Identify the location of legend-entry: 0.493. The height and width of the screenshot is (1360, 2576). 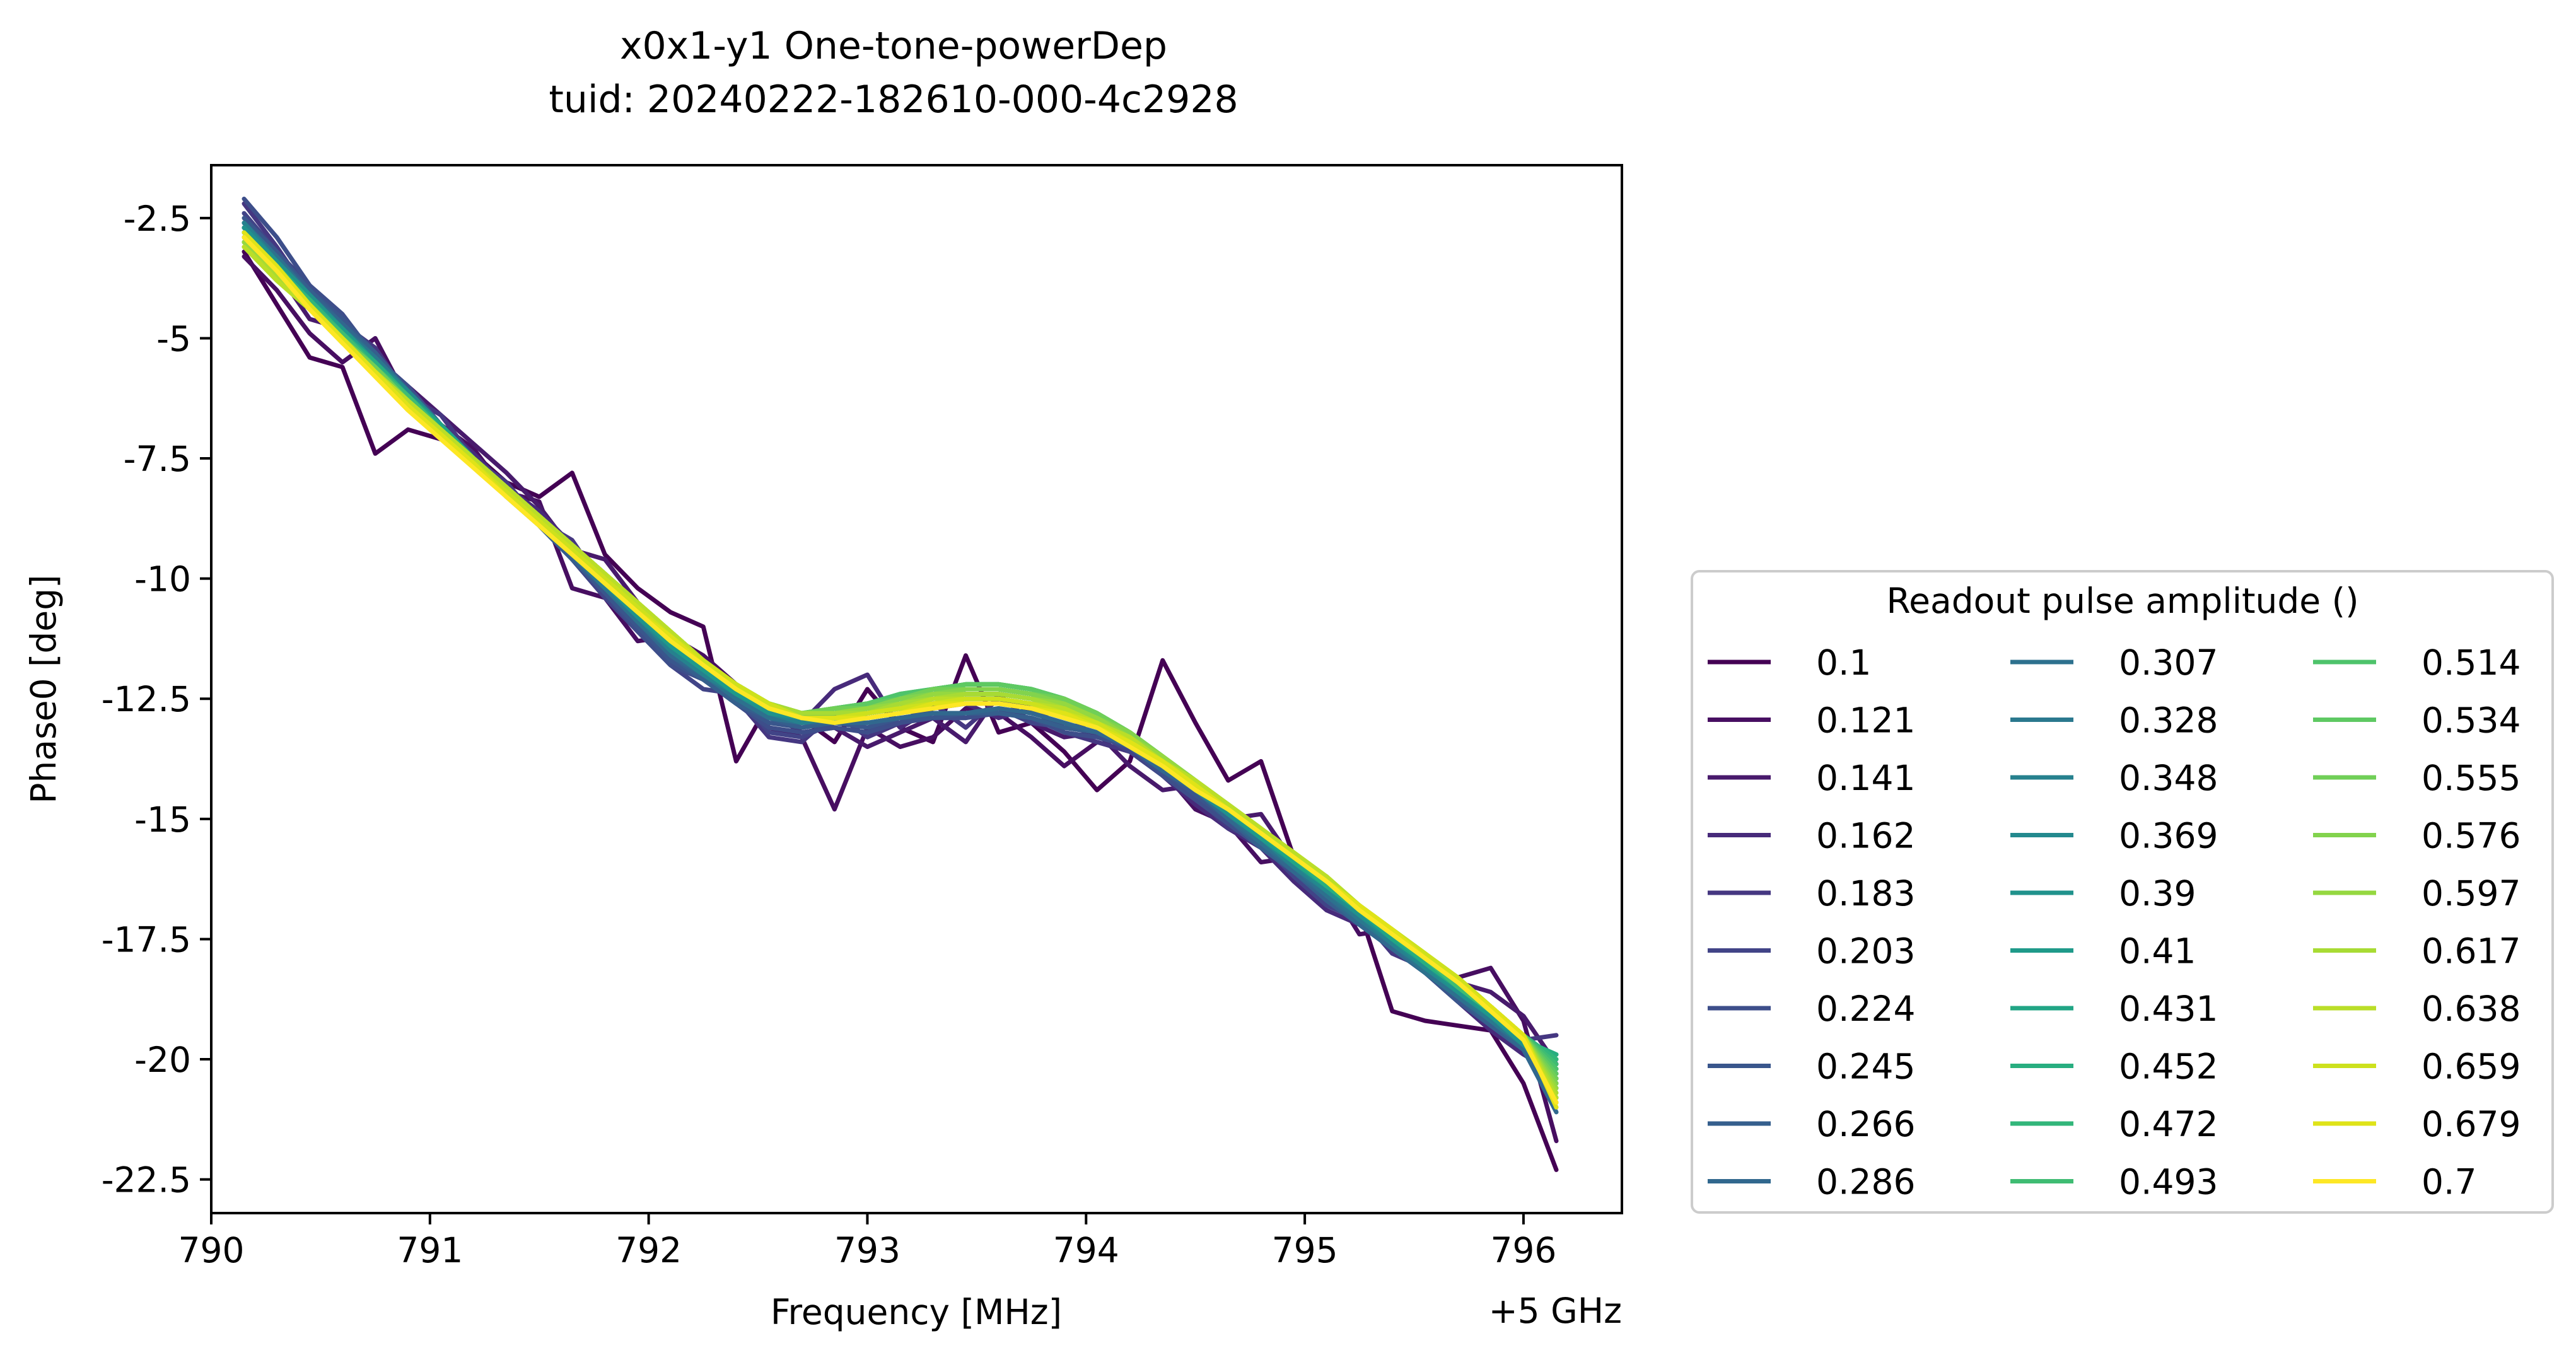
(2114, 1182).